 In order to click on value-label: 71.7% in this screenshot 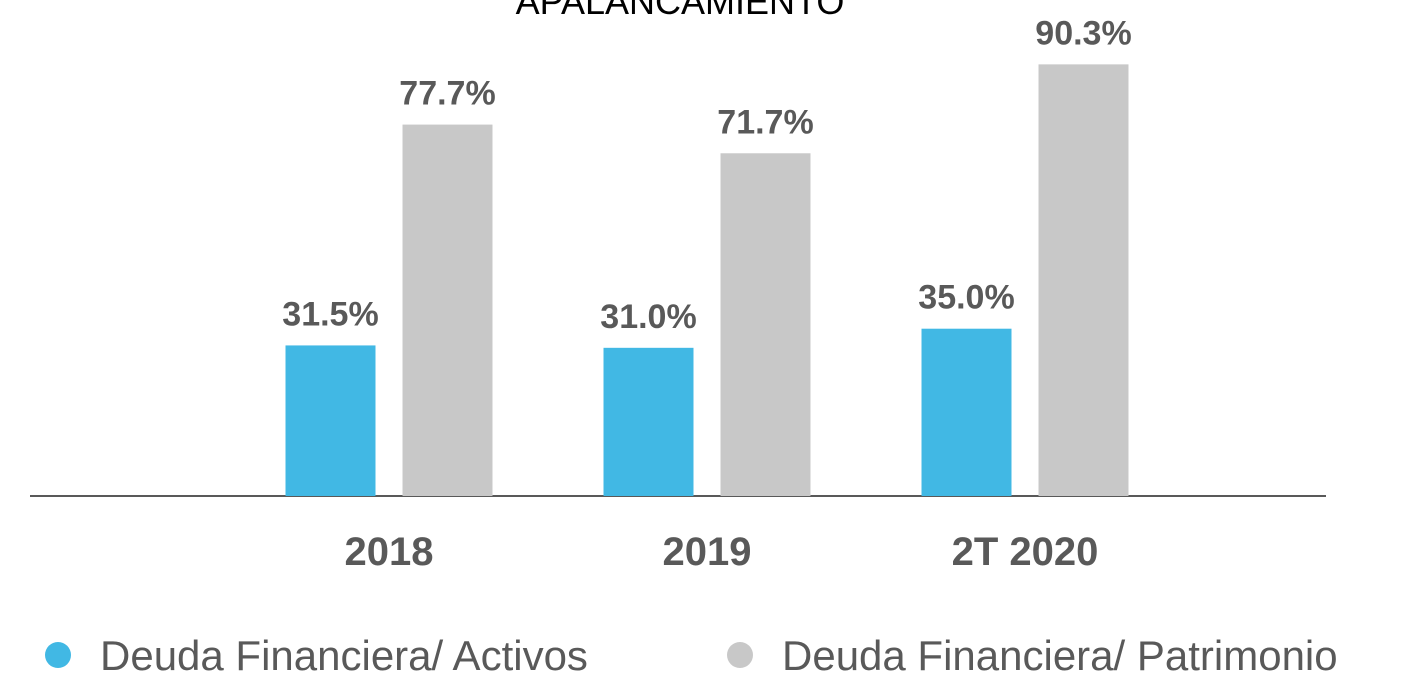, I will do `click(765, 122)`.